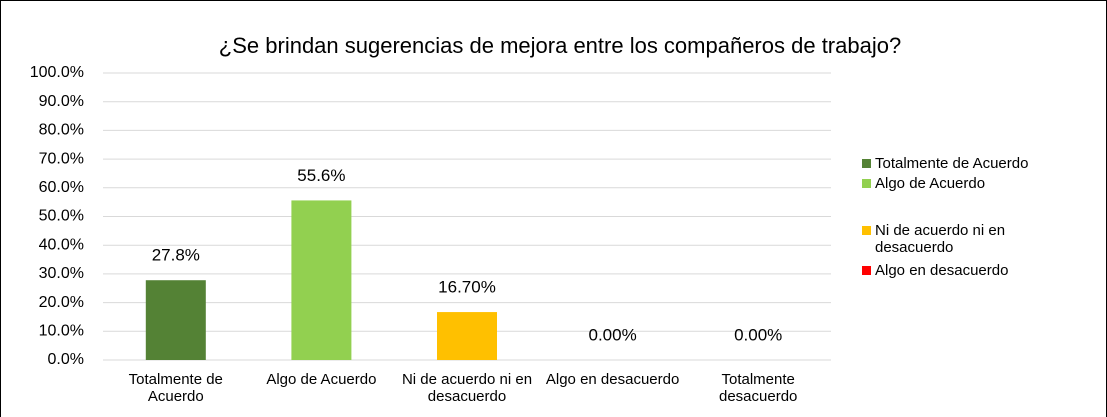 Image resolution: width=1107 pixels, height=417 pixels. I want to click on y-tick-label: 60.0%, so click(61, 187).